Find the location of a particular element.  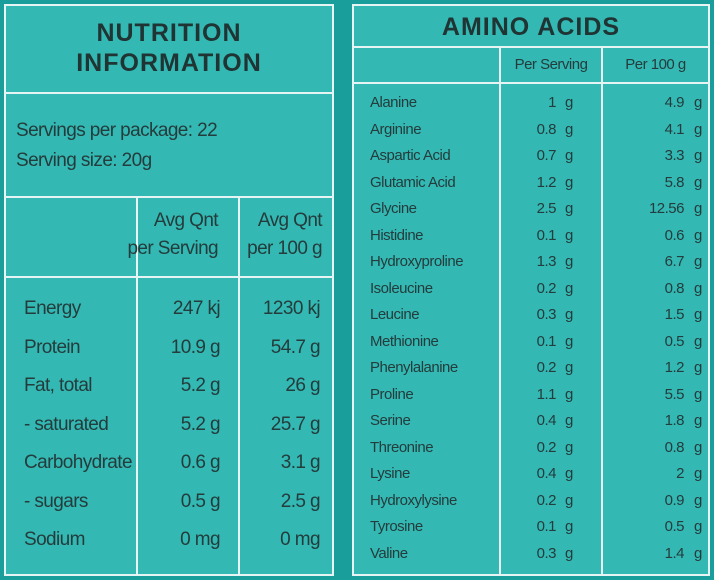

amino-name: Valine is located at coordinates (389, 553).